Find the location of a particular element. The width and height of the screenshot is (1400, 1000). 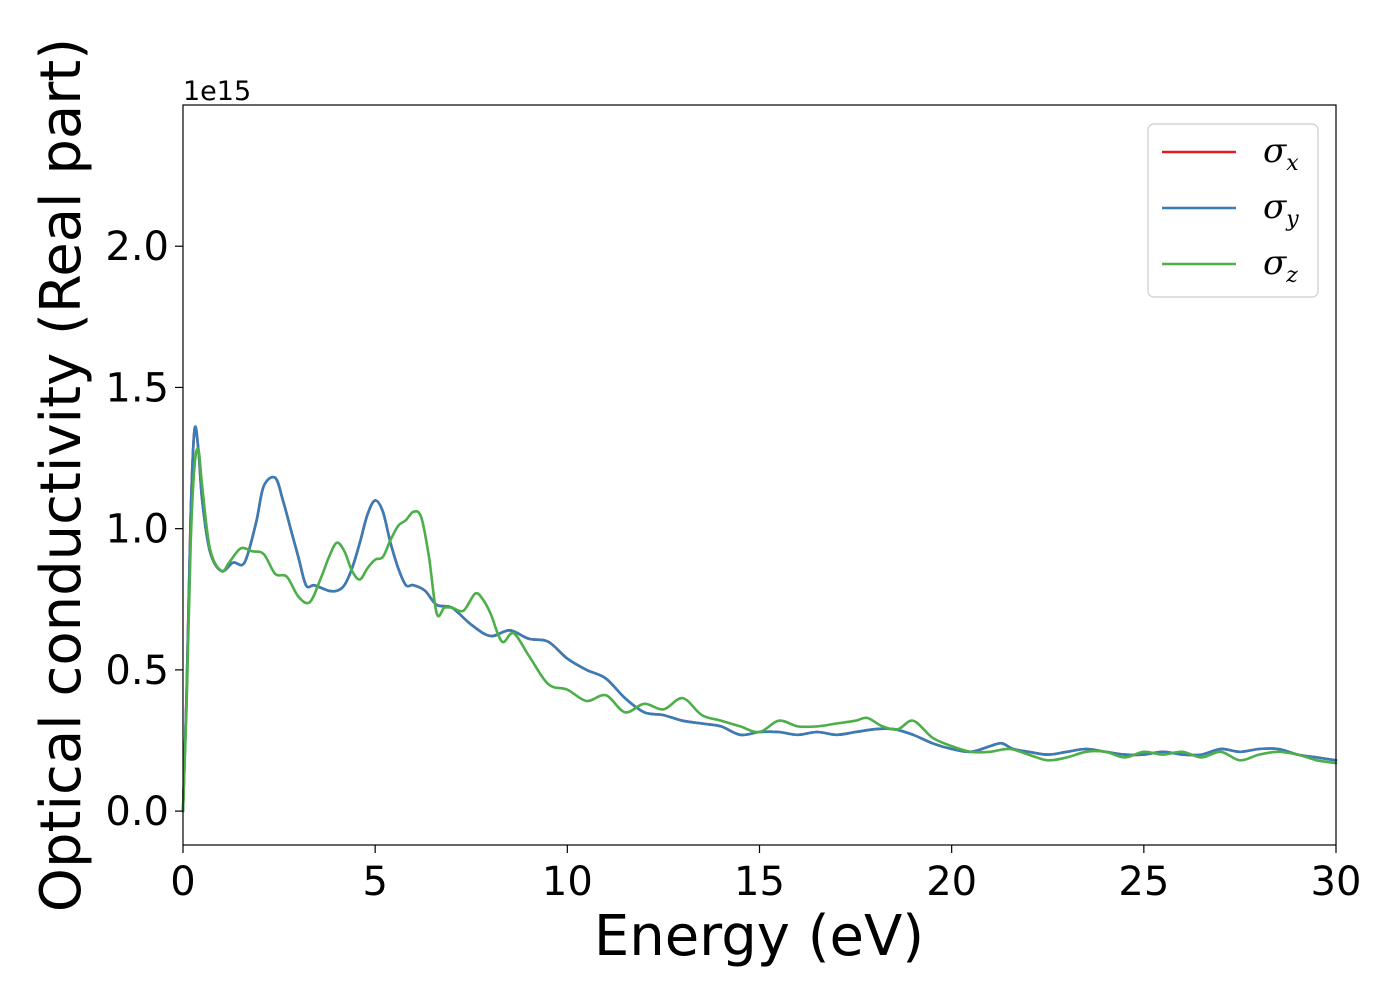

x-tick-label: 10 is located at coordinates (567, 882).